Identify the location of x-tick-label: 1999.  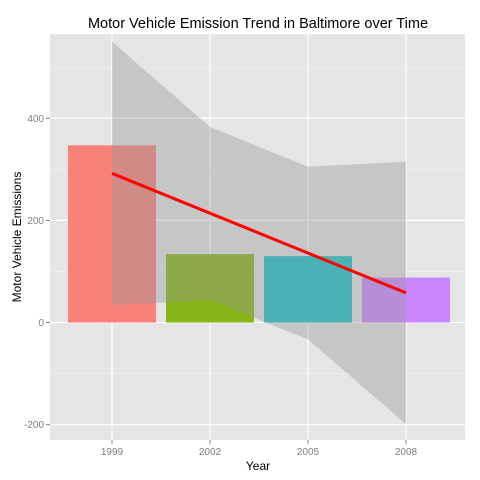
(112, 452).